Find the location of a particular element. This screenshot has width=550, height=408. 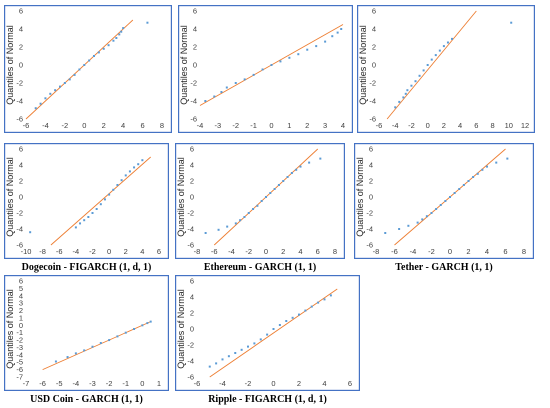

y-tick-label: -5 is located at coordinates (19, 362).